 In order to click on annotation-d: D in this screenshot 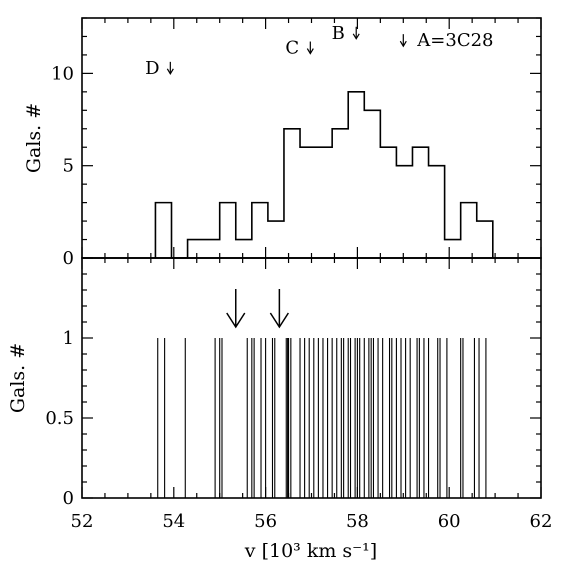, I will do `click(159, 68)`.